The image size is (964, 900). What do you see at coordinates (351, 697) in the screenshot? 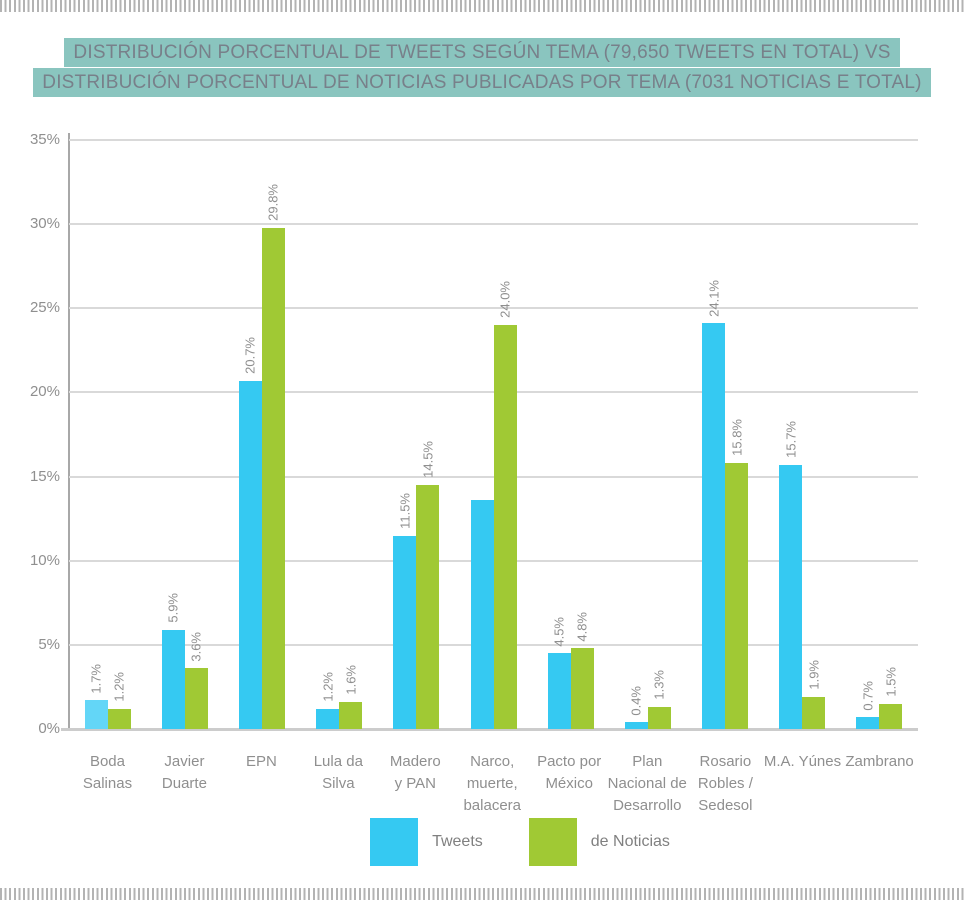
I see `bar-noticias: 1.6%` at bounding box center [351, 697].